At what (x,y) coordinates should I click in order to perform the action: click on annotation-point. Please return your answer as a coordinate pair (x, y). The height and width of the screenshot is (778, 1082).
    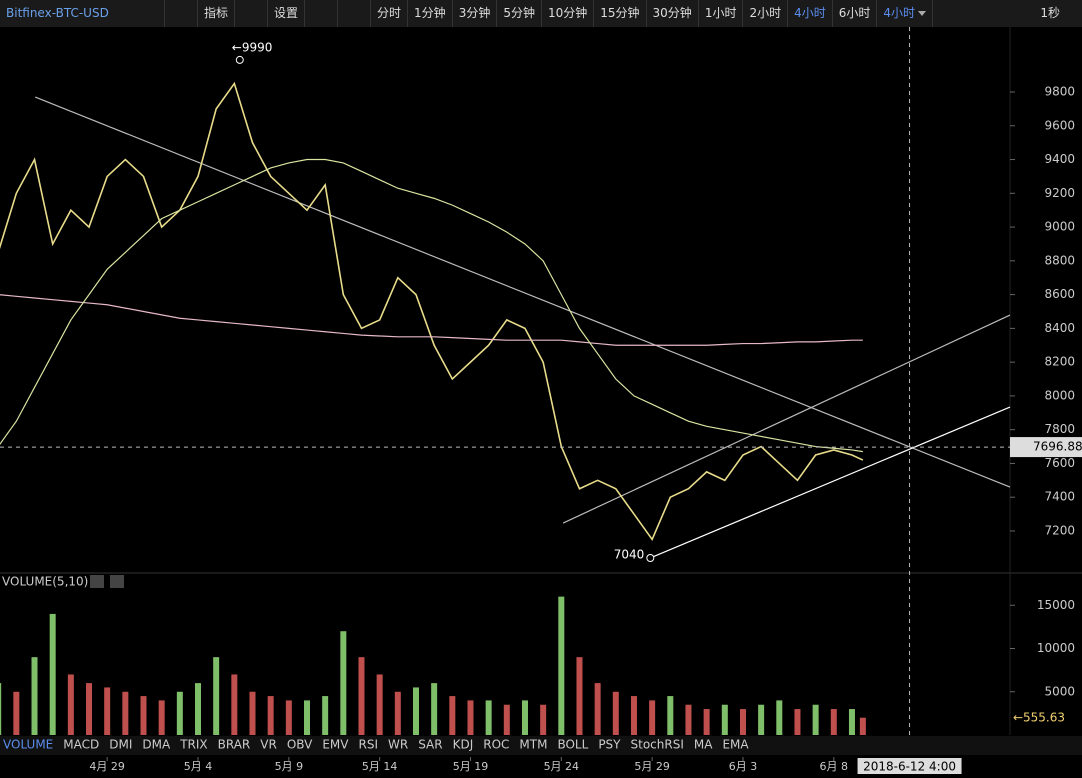
    Looking at the image, I should click on (650, 557).